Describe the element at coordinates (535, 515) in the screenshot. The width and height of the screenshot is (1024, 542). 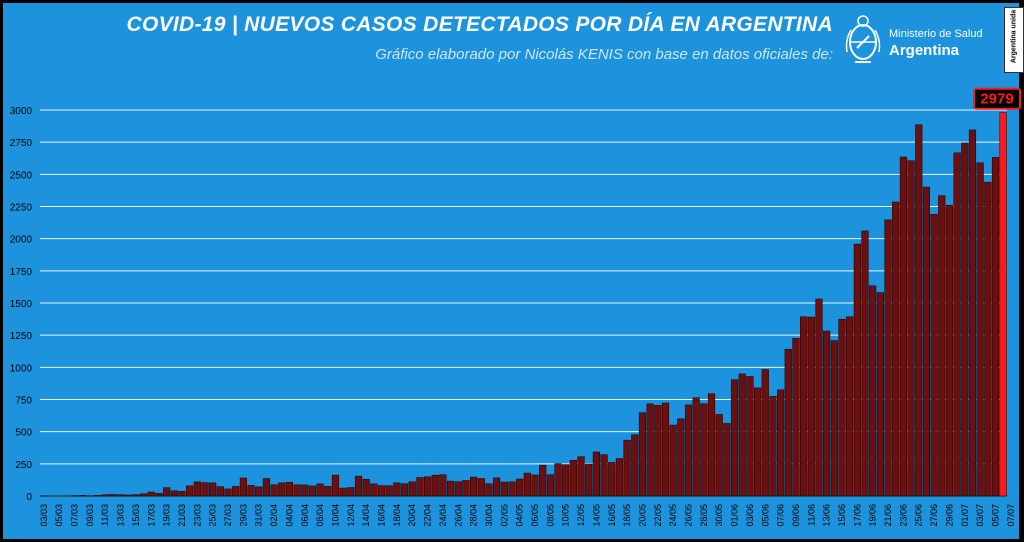
I see `x-tick-label: 06/05` at that location.